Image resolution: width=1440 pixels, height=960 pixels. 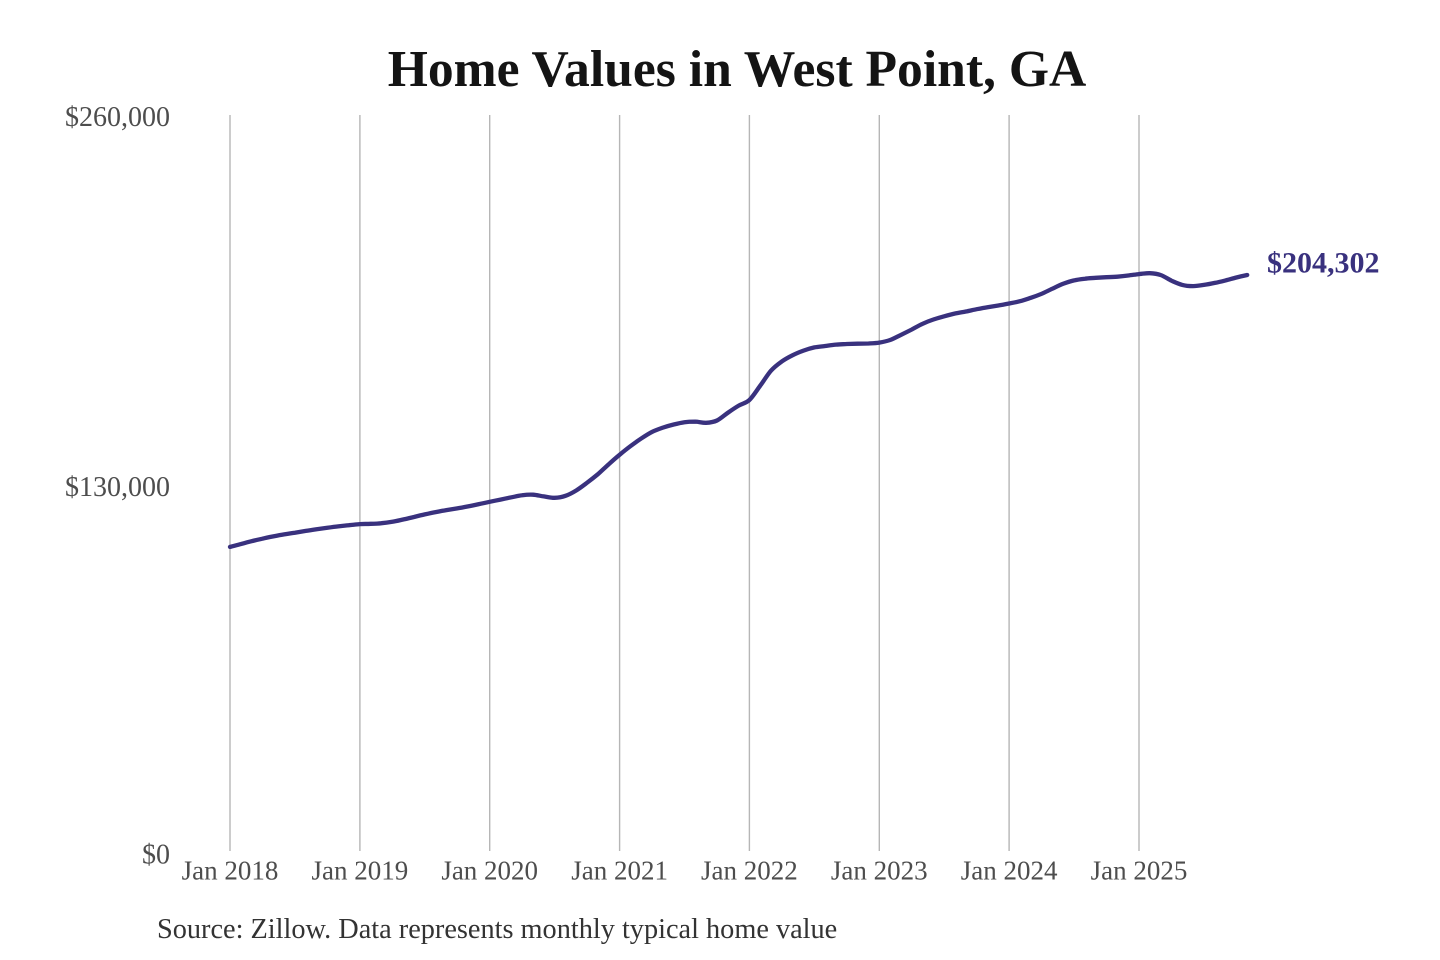 What do you see at coordinates (1323, 263) in the screenshot?
I see `svg-text: $204,302` at bounding box center [1323, 263].